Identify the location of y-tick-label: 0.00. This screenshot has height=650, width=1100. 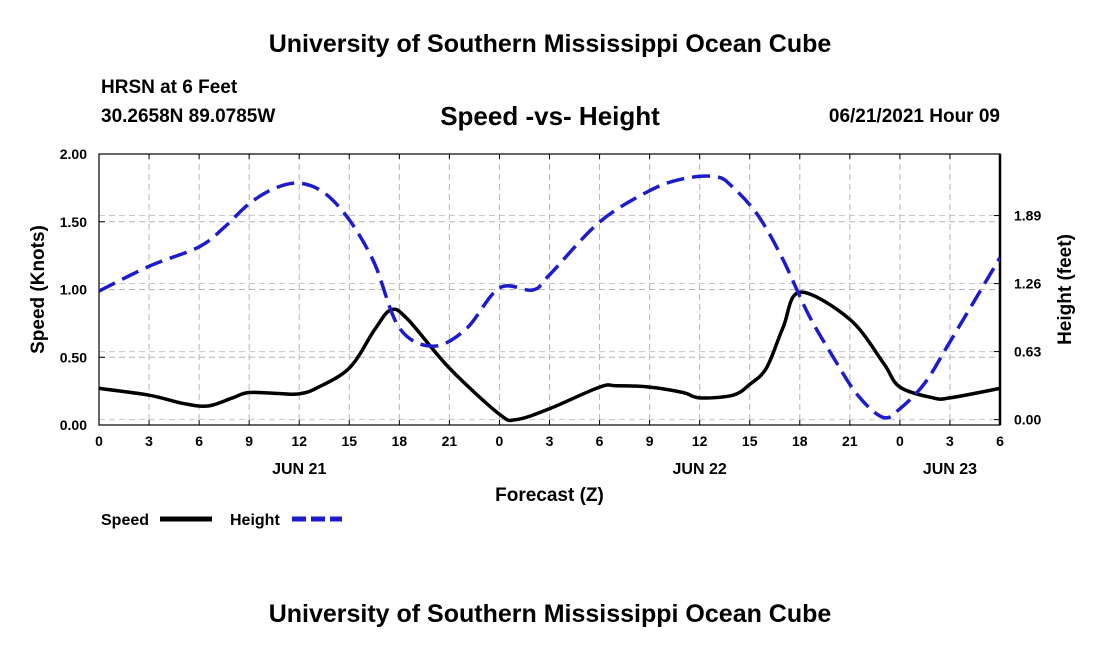
(73, 425).